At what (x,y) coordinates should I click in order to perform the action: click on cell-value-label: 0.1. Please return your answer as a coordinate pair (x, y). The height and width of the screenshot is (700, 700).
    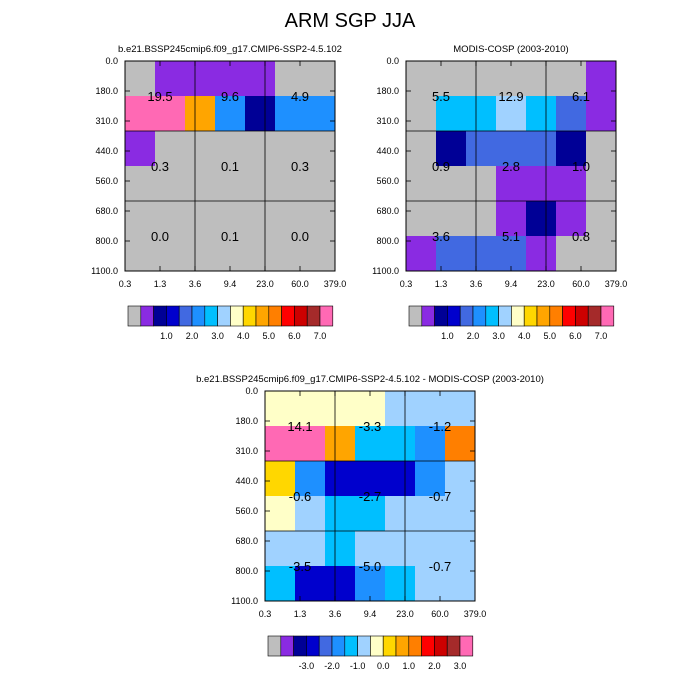
    Looking at the image, I should click on (230, 166).